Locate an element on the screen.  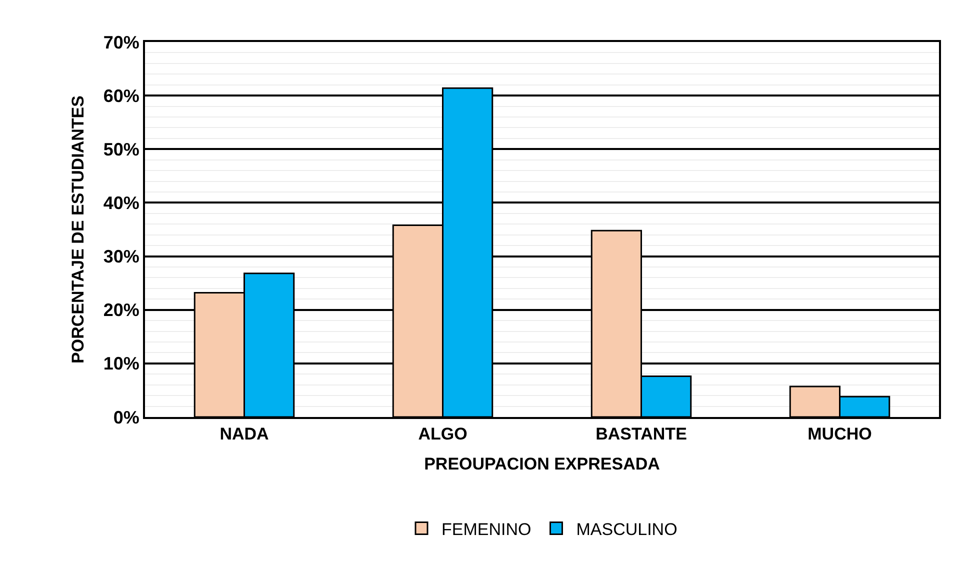
y-tick-label: 10% is located at coordinates (121, 364).